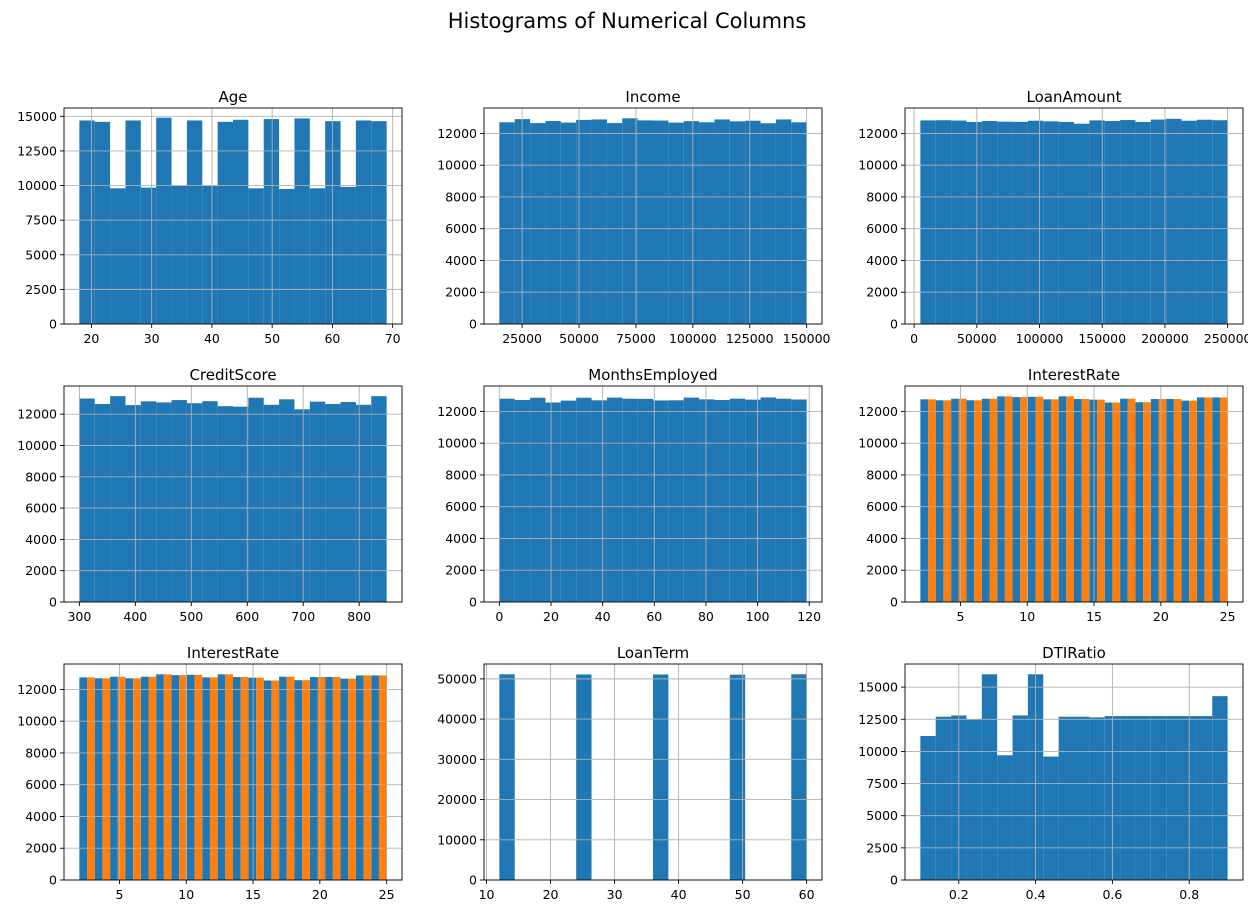  Describe the element at coordinates (627, 21) in the screenshot. I see `figure-title: Histograms of Numerical Columns` at that location.